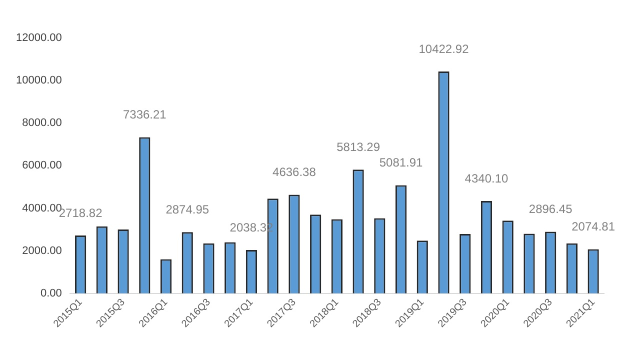 This screenshot has width=640, height=341. I want to click on y-tick-label: 10000.00, so click(39, 80).